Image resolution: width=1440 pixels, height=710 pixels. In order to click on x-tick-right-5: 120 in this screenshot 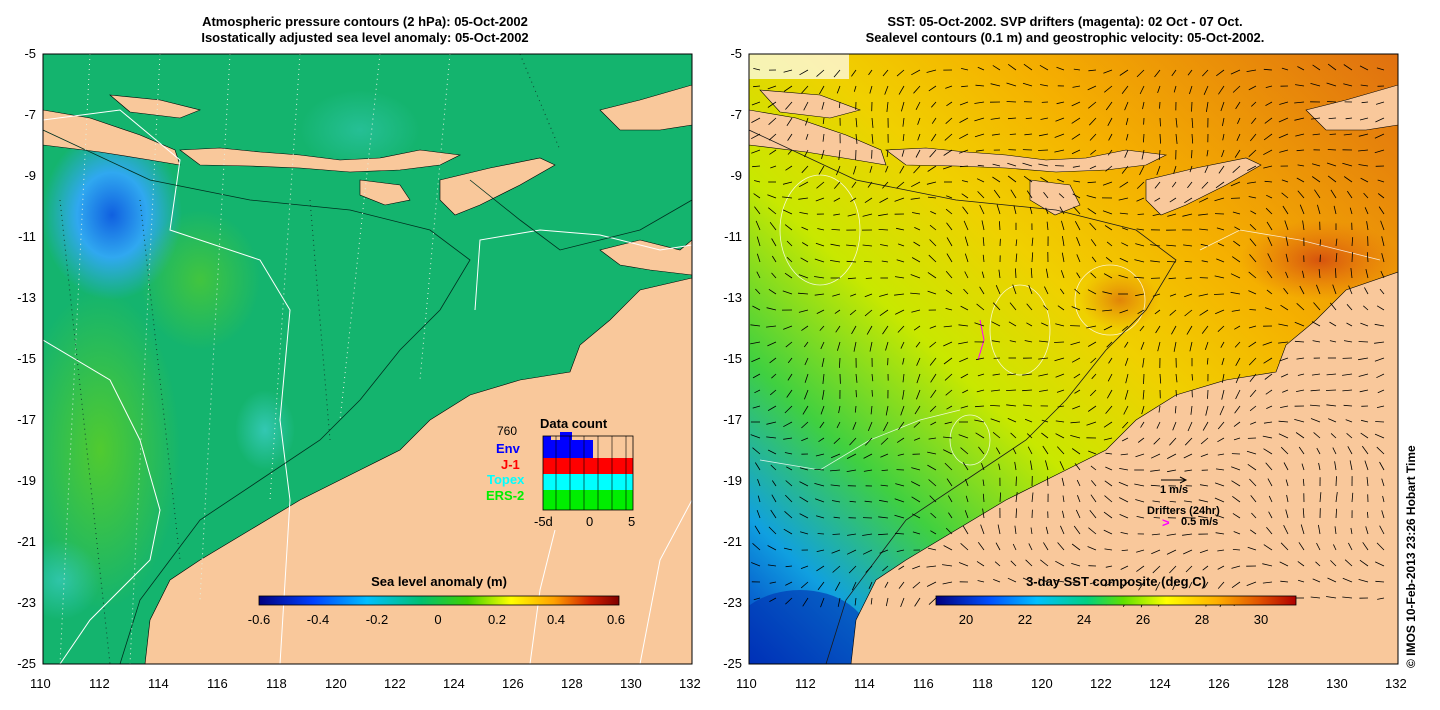, I will do `click(1042, 683)`.